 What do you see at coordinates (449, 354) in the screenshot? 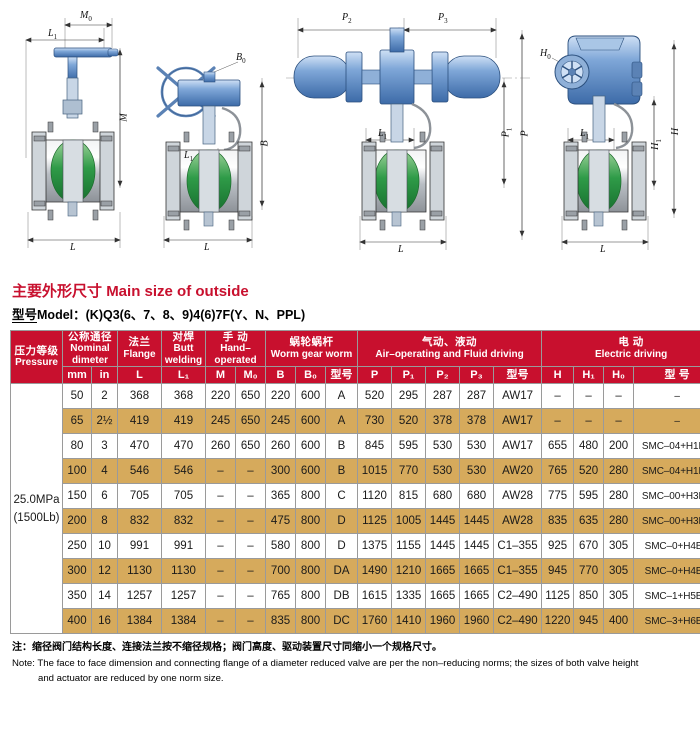
I see `th-air-en: Air–operating and Fluid driving` at bounding box center [449, 354].